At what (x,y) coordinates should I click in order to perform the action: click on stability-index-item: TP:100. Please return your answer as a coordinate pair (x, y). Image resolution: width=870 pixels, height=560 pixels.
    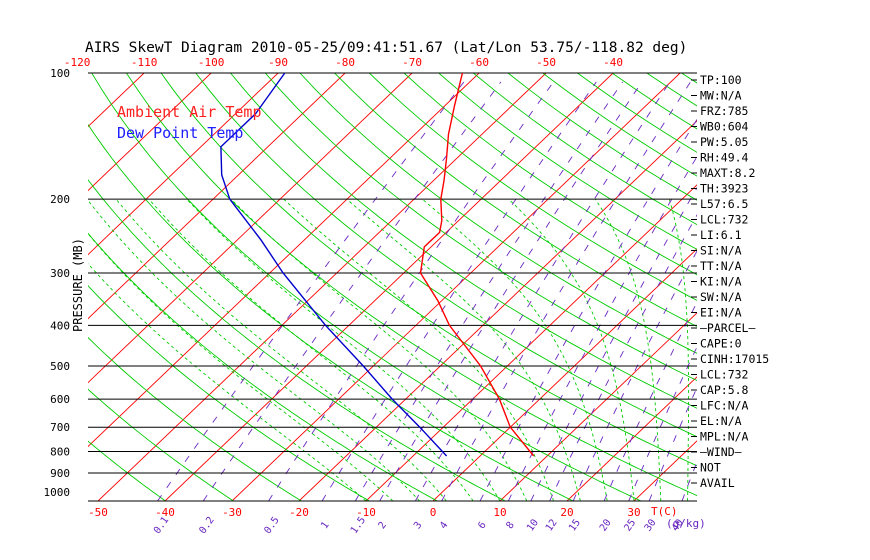
    Looking at the image, I should click on (721, 80).